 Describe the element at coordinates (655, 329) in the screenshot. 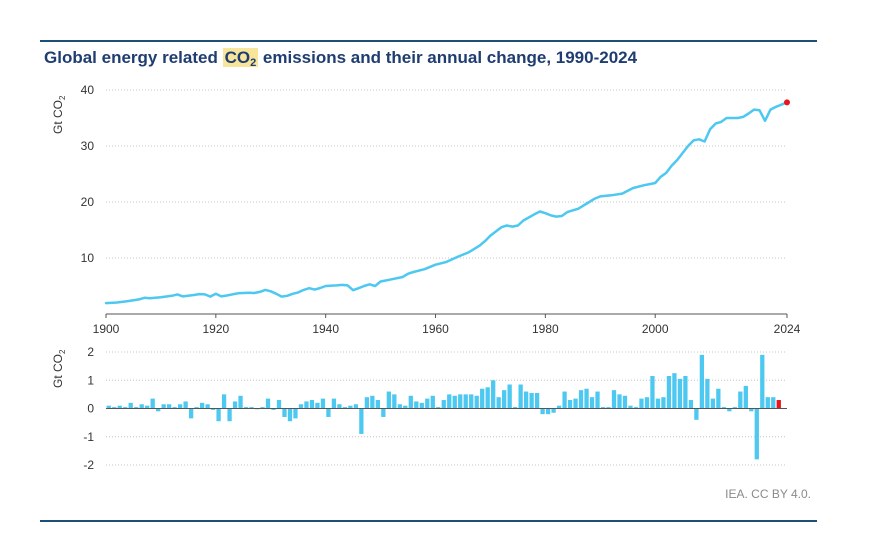

I see `top-x-tick-label: 2000` at that location.